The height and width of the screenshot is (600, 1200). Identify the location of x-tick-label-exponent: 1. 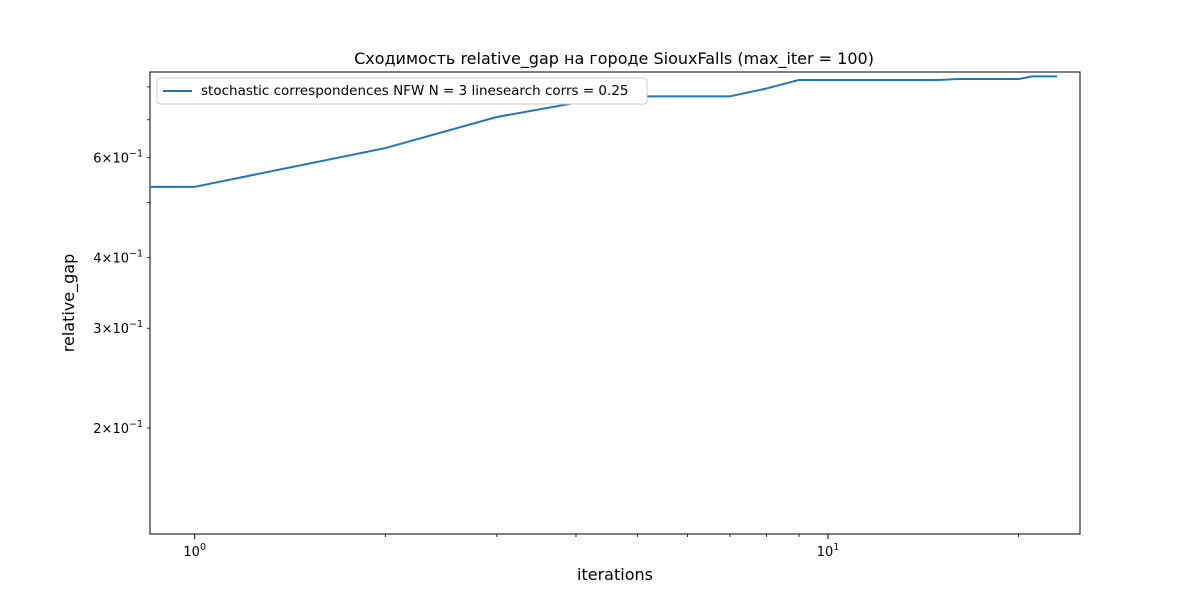
(836, 547).